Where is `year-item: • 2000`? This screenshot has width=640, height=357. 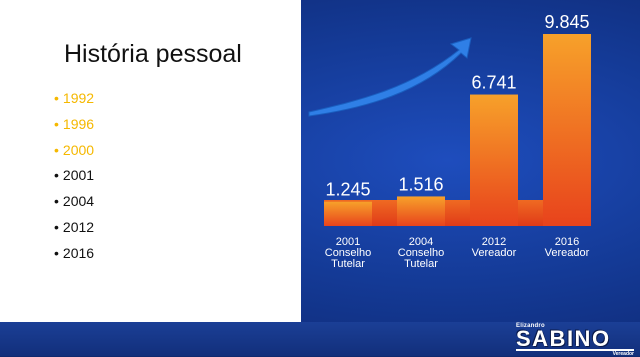
year-item: • 2000 is located at coordinates (74, 151).